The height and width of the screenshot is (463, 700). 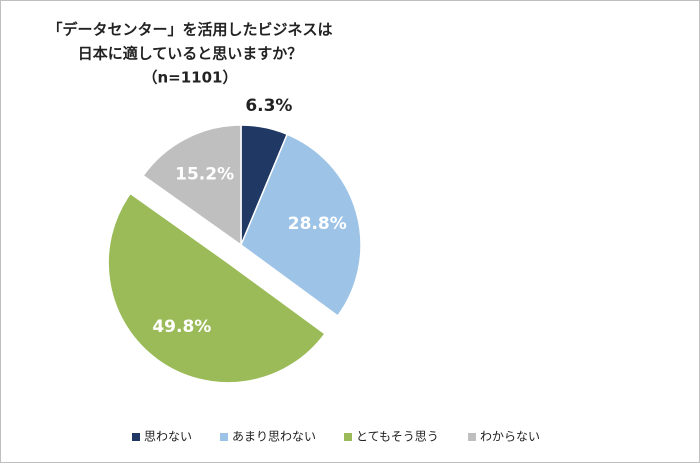 What do you see at coordinates (510, 437) in the screenshot?
I see `legend-label: わからない` at bounding box center [510, 437].